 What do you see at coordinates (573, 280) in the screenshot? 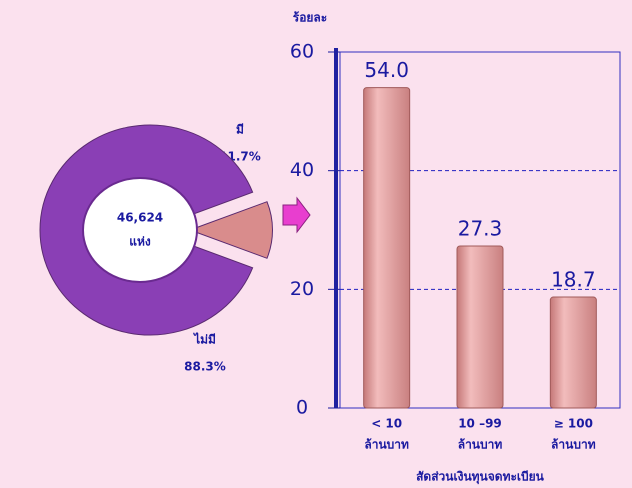
I see `value-label: 18.7` at bounding box center [573, 280].